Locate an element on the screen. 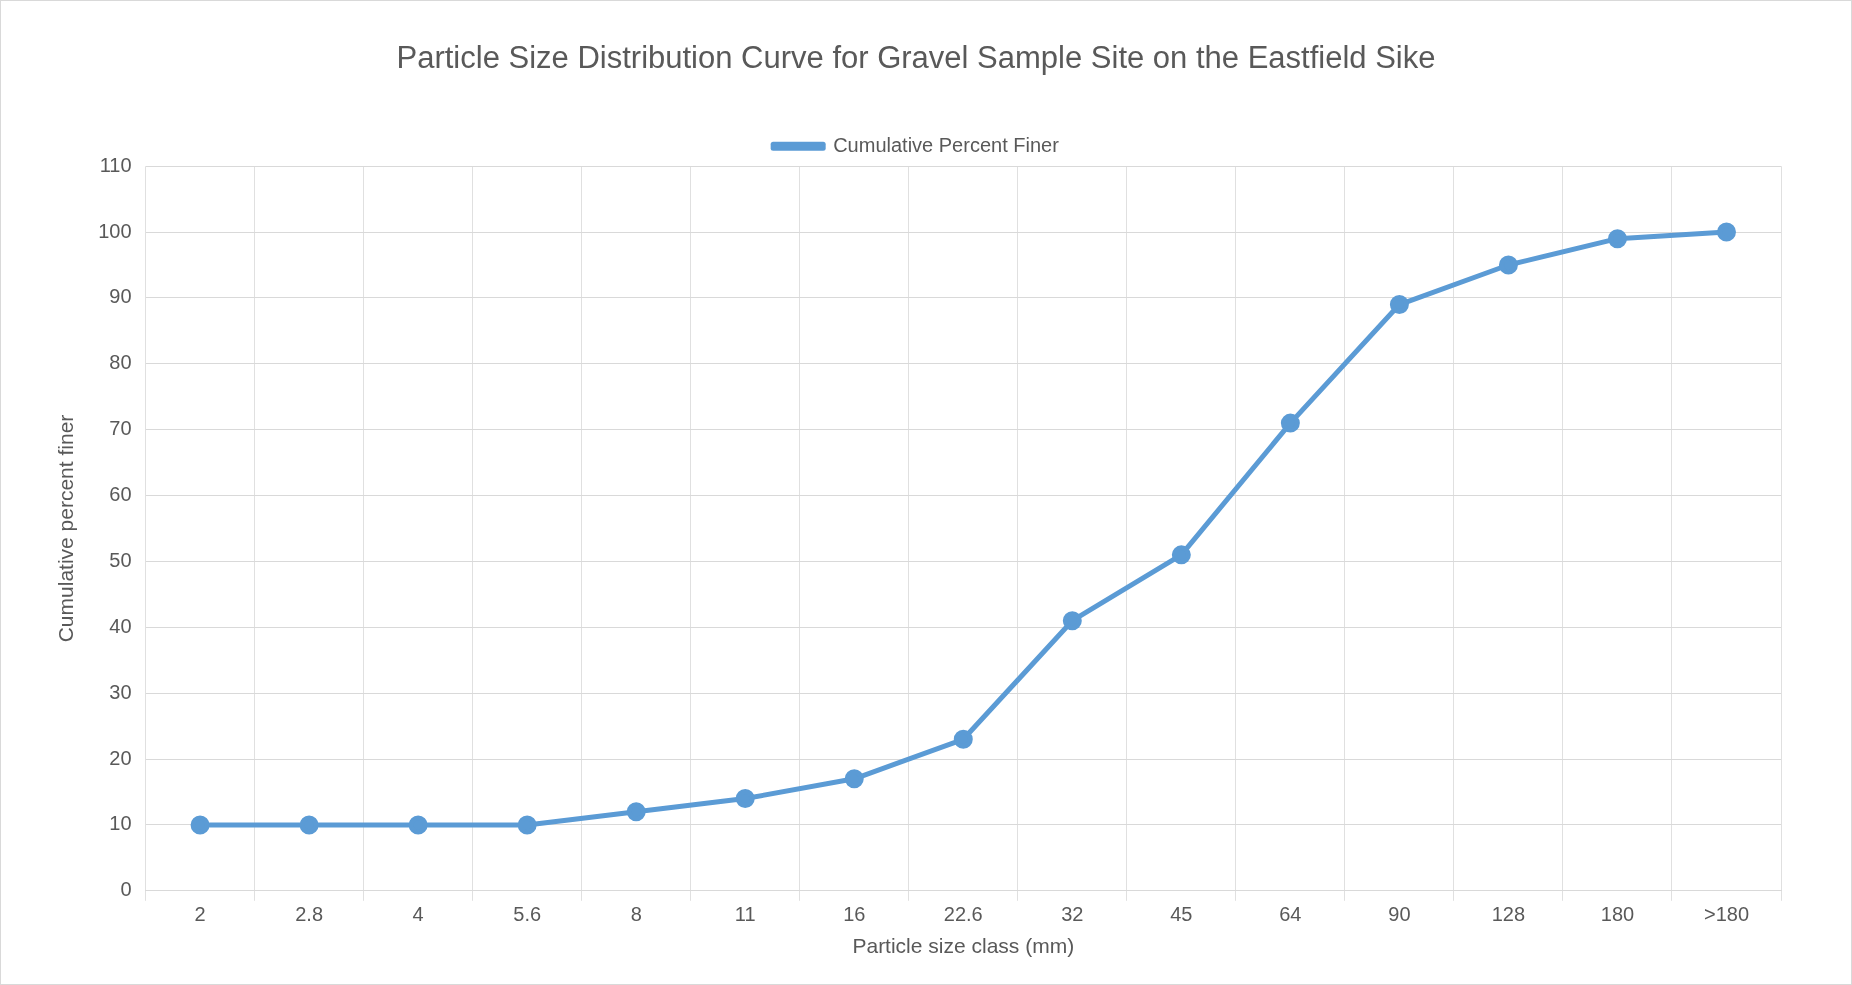 This screenshot has height=985, width=1852. y-tick-label: 80 is located at coordinates (120, 362).